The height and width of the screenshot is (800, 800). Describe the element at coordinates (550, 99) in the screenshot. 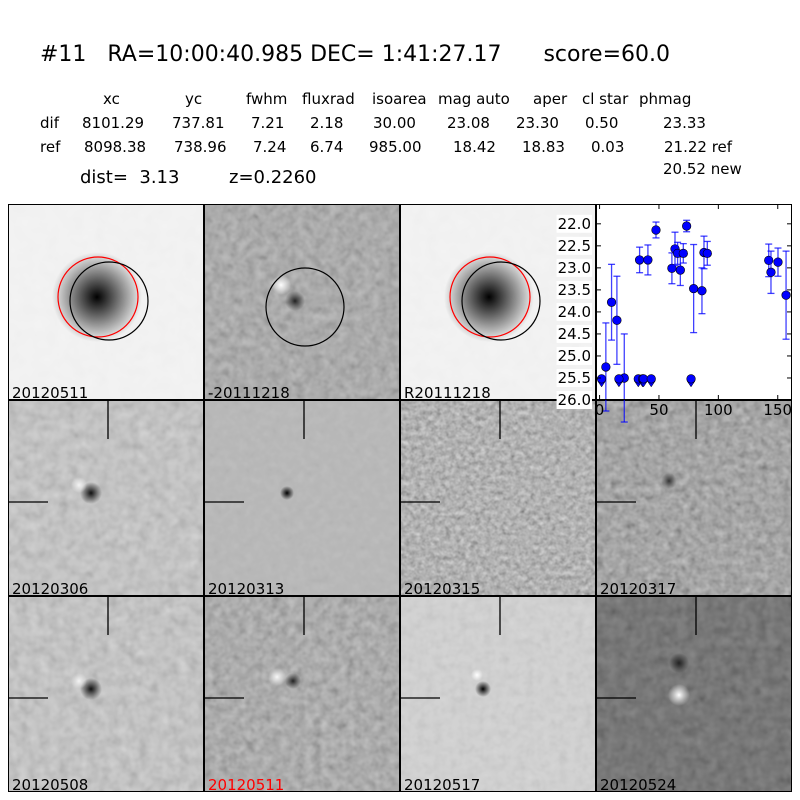

I see `column-header: aper` at that location.